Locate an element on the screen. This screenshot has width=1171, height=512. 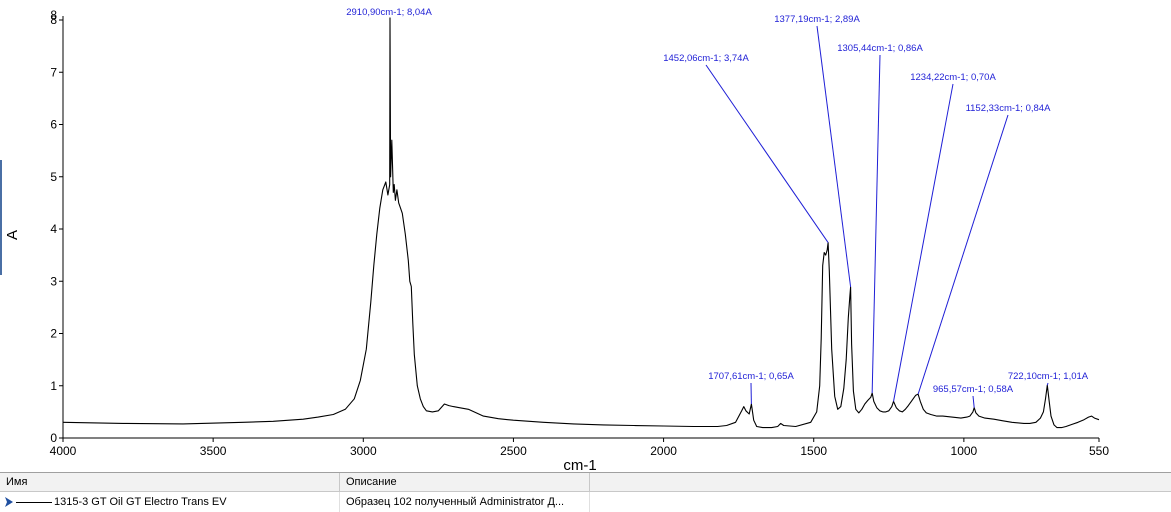
y-tick-label: 0 is located at coordinates (53, 438).